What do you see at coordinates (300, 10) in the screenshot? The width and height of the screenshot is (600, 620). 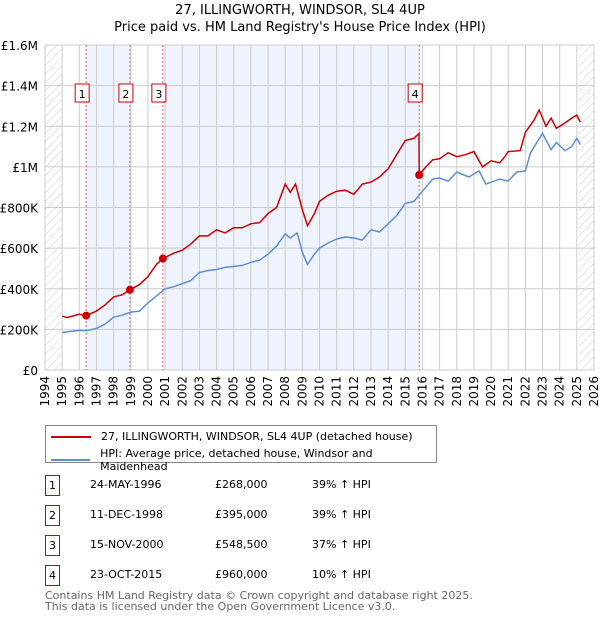 I see `chart-title: 27, ILLINGWORTH, WINDSOR, SL4 4UP` at bounding box center [300, 10].